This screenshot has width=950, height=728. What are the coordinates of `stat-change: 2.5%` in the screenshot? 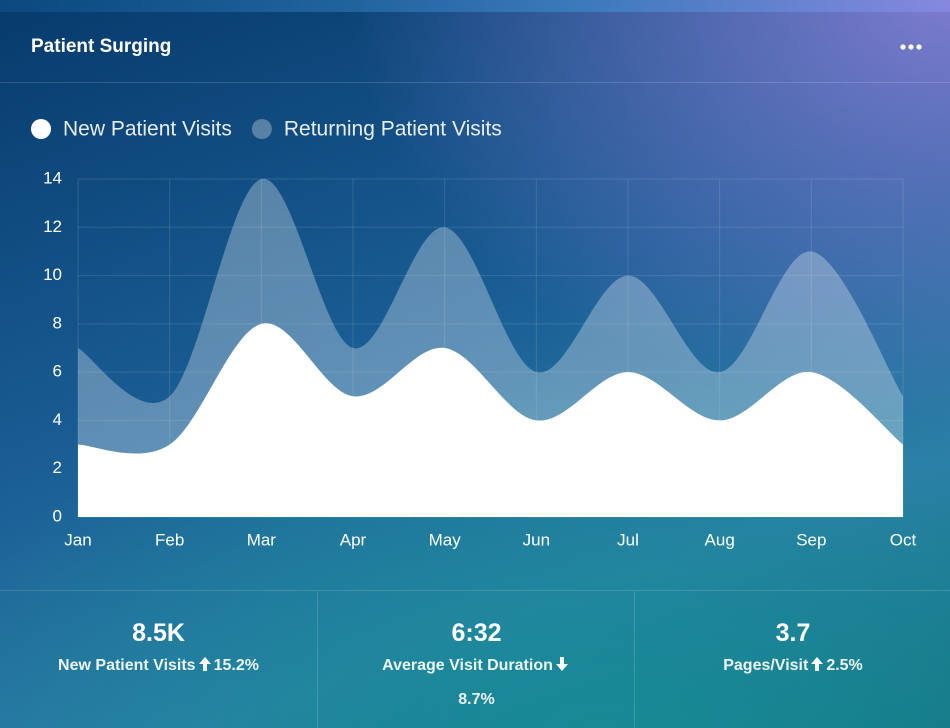 It's located at (844, 665).